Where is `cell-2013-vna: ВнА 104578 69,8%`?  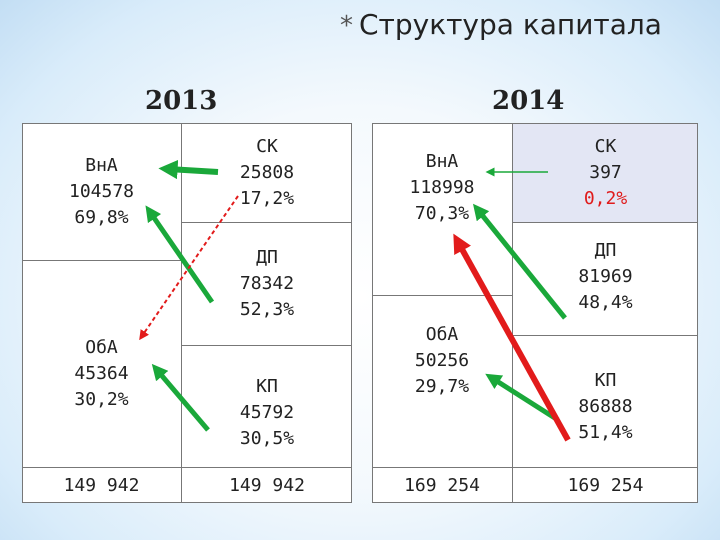 cell-2013-vna: ВнА 104578 69,8% is located at coordinates (101, 191).